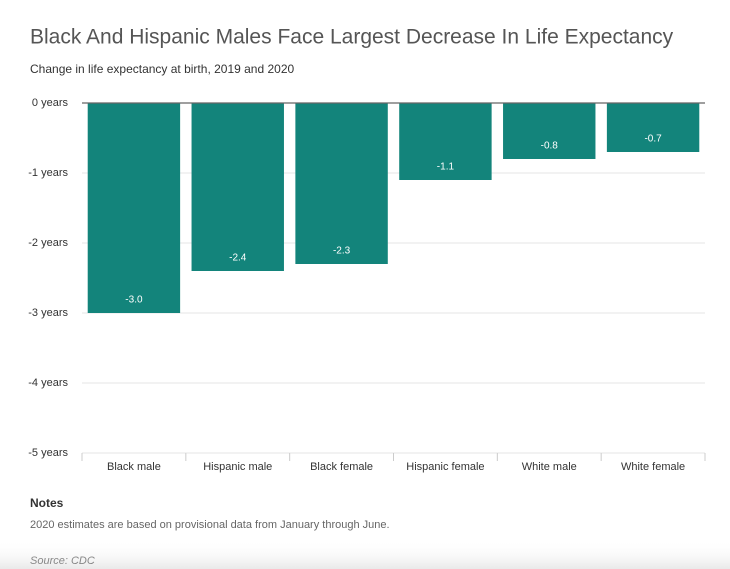 Image resolution: width=730 pixels, height=569 pixels. What do you see at coordinates (48, 243) in the screenshot?
I see `y-tick-label: -2 years` at bounding box center [48, 243].